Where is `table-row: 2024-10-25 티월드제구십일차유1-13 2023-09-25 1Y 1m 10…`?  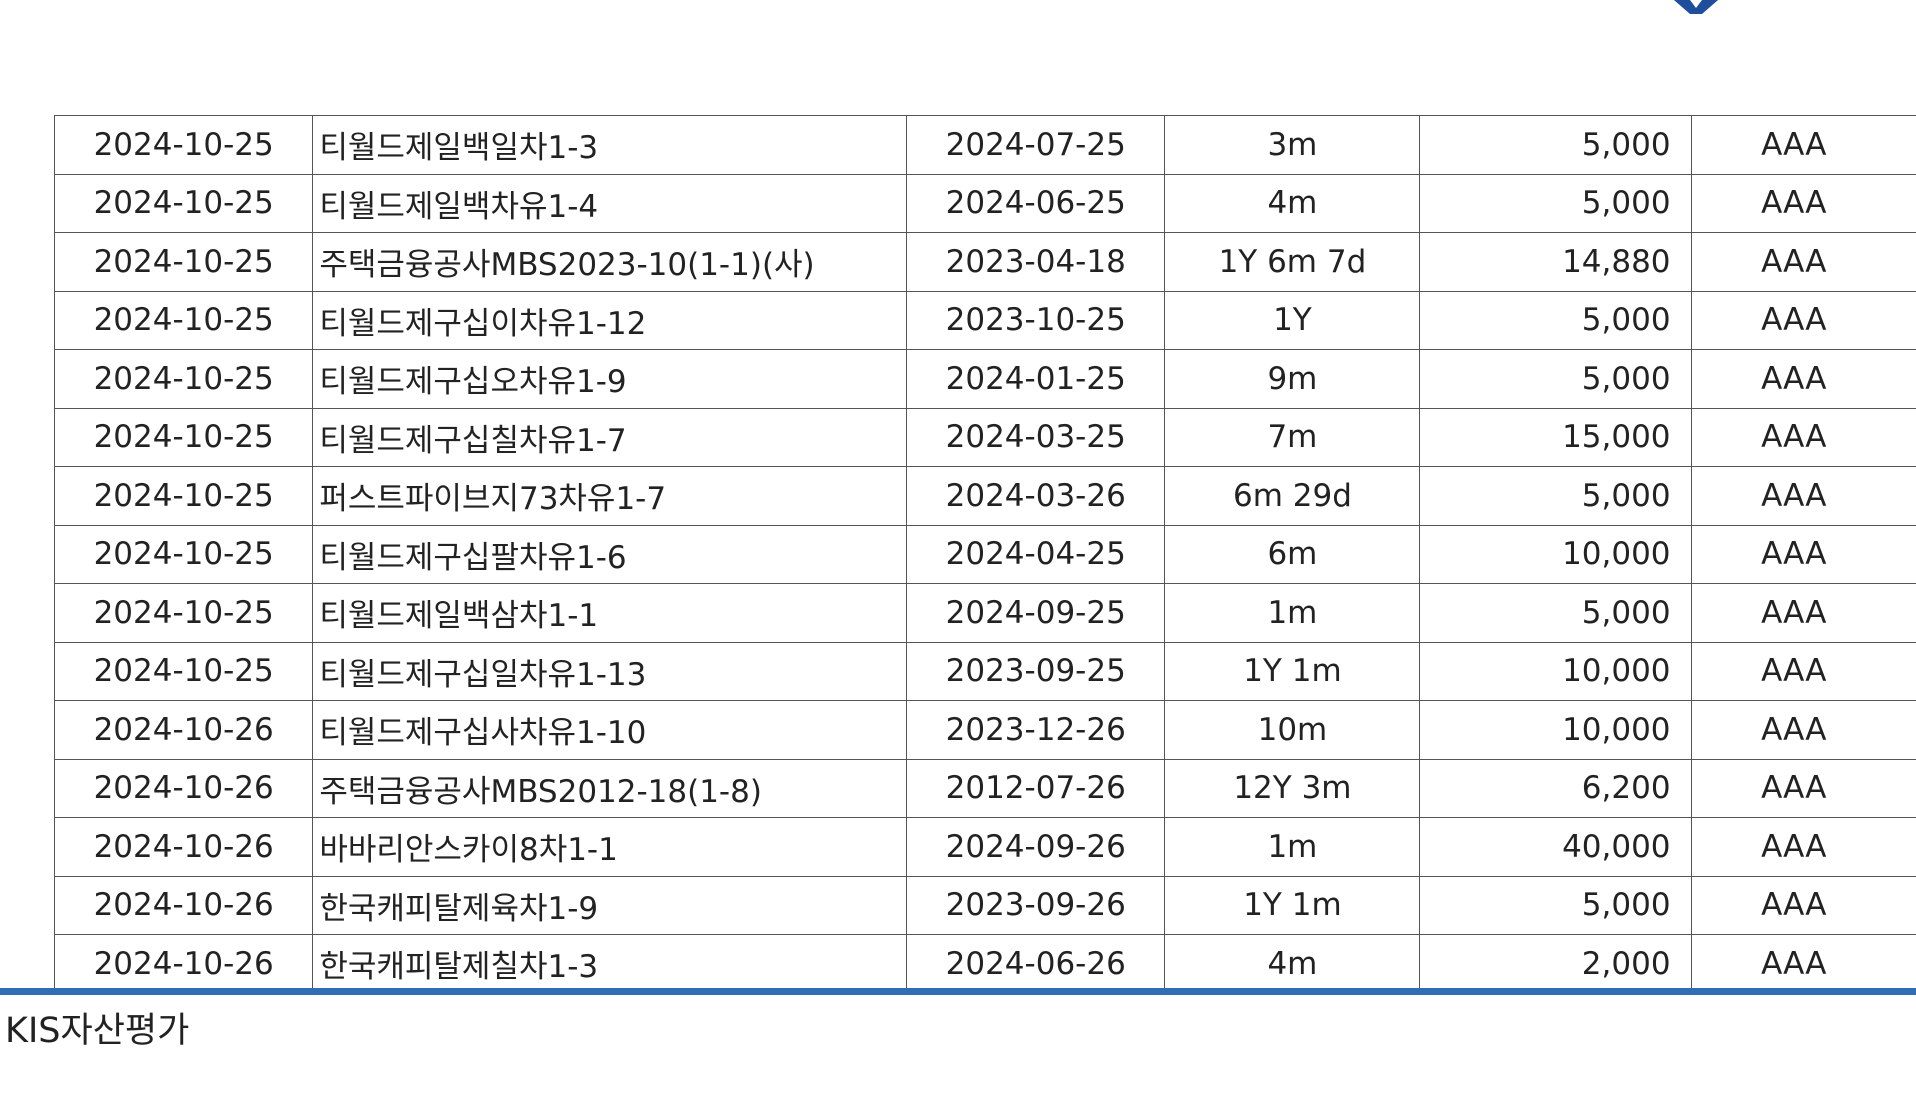
table-row: 2024-10-25 티월드제구십일차유1-13 2023-09-25 1Y 1m 10… is located at coordinates (984, 671).